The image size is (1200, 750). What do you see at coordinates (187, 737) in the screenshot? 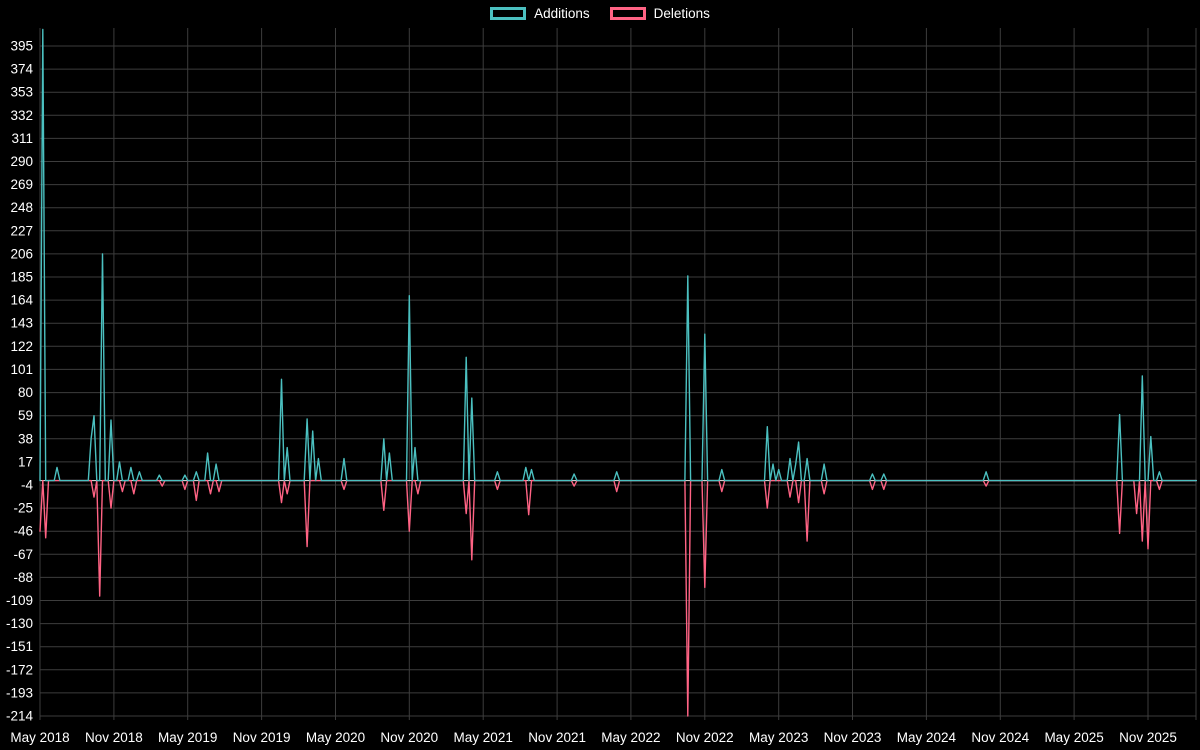
I see `svg-text: May 2019` at bounding box center [187, 737].